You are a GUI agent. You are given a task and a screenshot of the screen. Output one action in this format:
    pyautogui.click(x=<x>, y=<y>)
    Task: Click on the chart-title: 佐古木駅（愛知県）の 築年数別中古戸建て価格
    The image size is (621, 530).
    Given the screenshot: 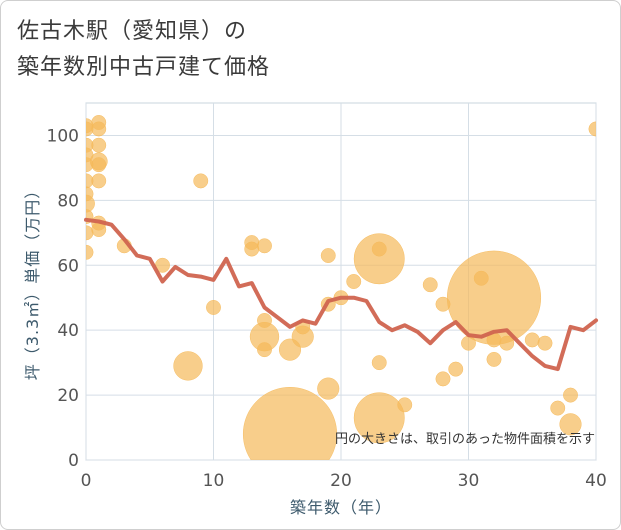 What is the action you would take?
    pyautogui.click(x=297, y=50)
    